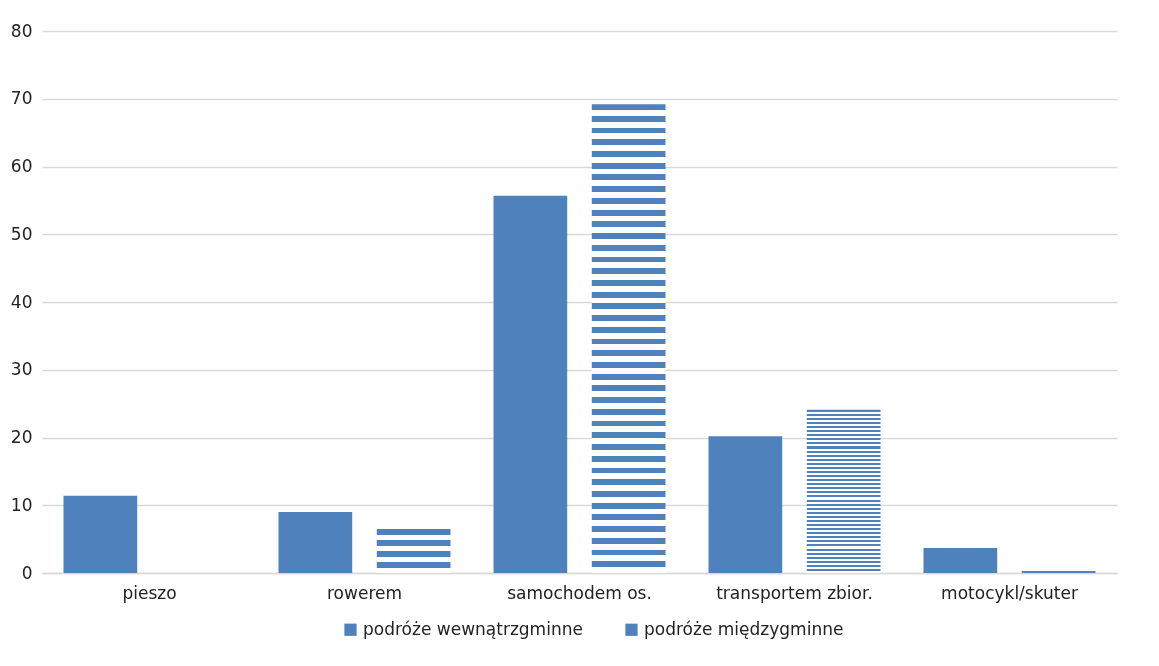 This screenshot has width=1159, height=666. Describe the element at coordinates (149, 592) in the screenshot. I see `x-tick-label: pieszo` at that location.